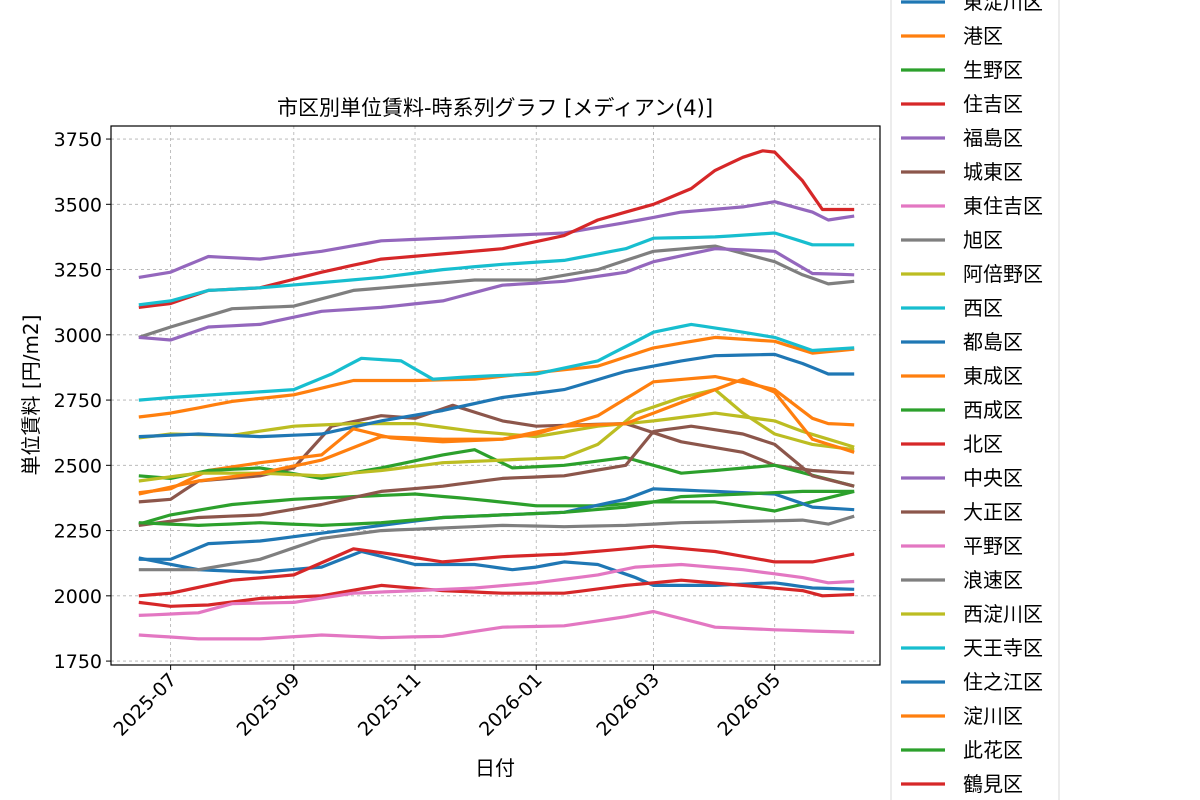  What do you see at coordinates (1003, 274) in the screenshot?
I see `legend-label: 阿倍野区` at bounding box center [1003, 274].